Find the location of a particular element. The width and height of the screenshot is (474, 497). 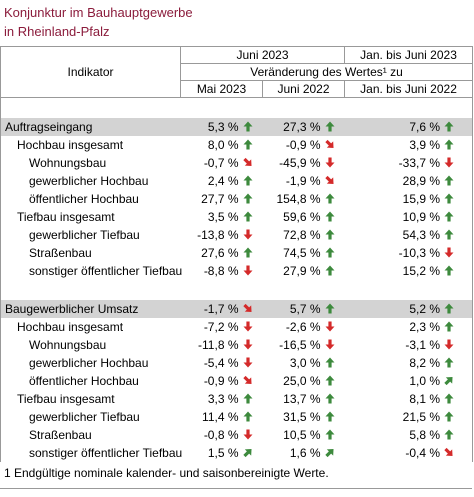

value-cell: -1,7 % is located at coordinates (221, 308).